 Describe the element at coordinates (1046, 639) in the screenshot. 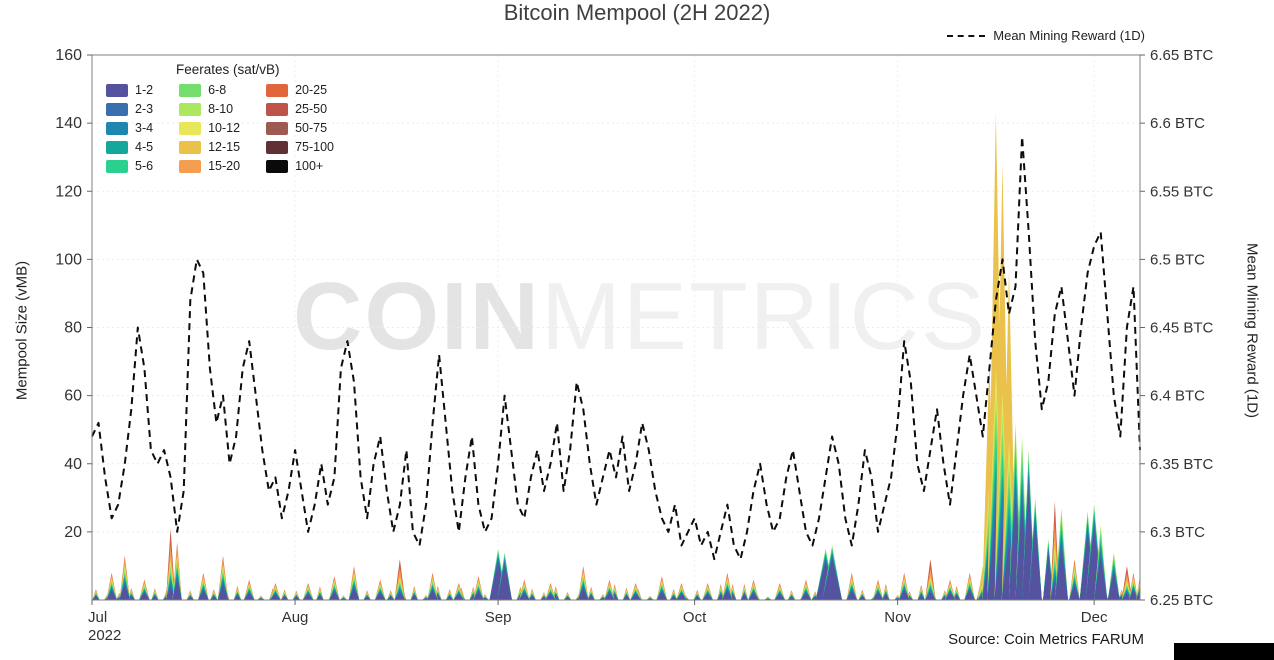

I see `source-credit: Source: Coin Metrics FARUM` at that location.